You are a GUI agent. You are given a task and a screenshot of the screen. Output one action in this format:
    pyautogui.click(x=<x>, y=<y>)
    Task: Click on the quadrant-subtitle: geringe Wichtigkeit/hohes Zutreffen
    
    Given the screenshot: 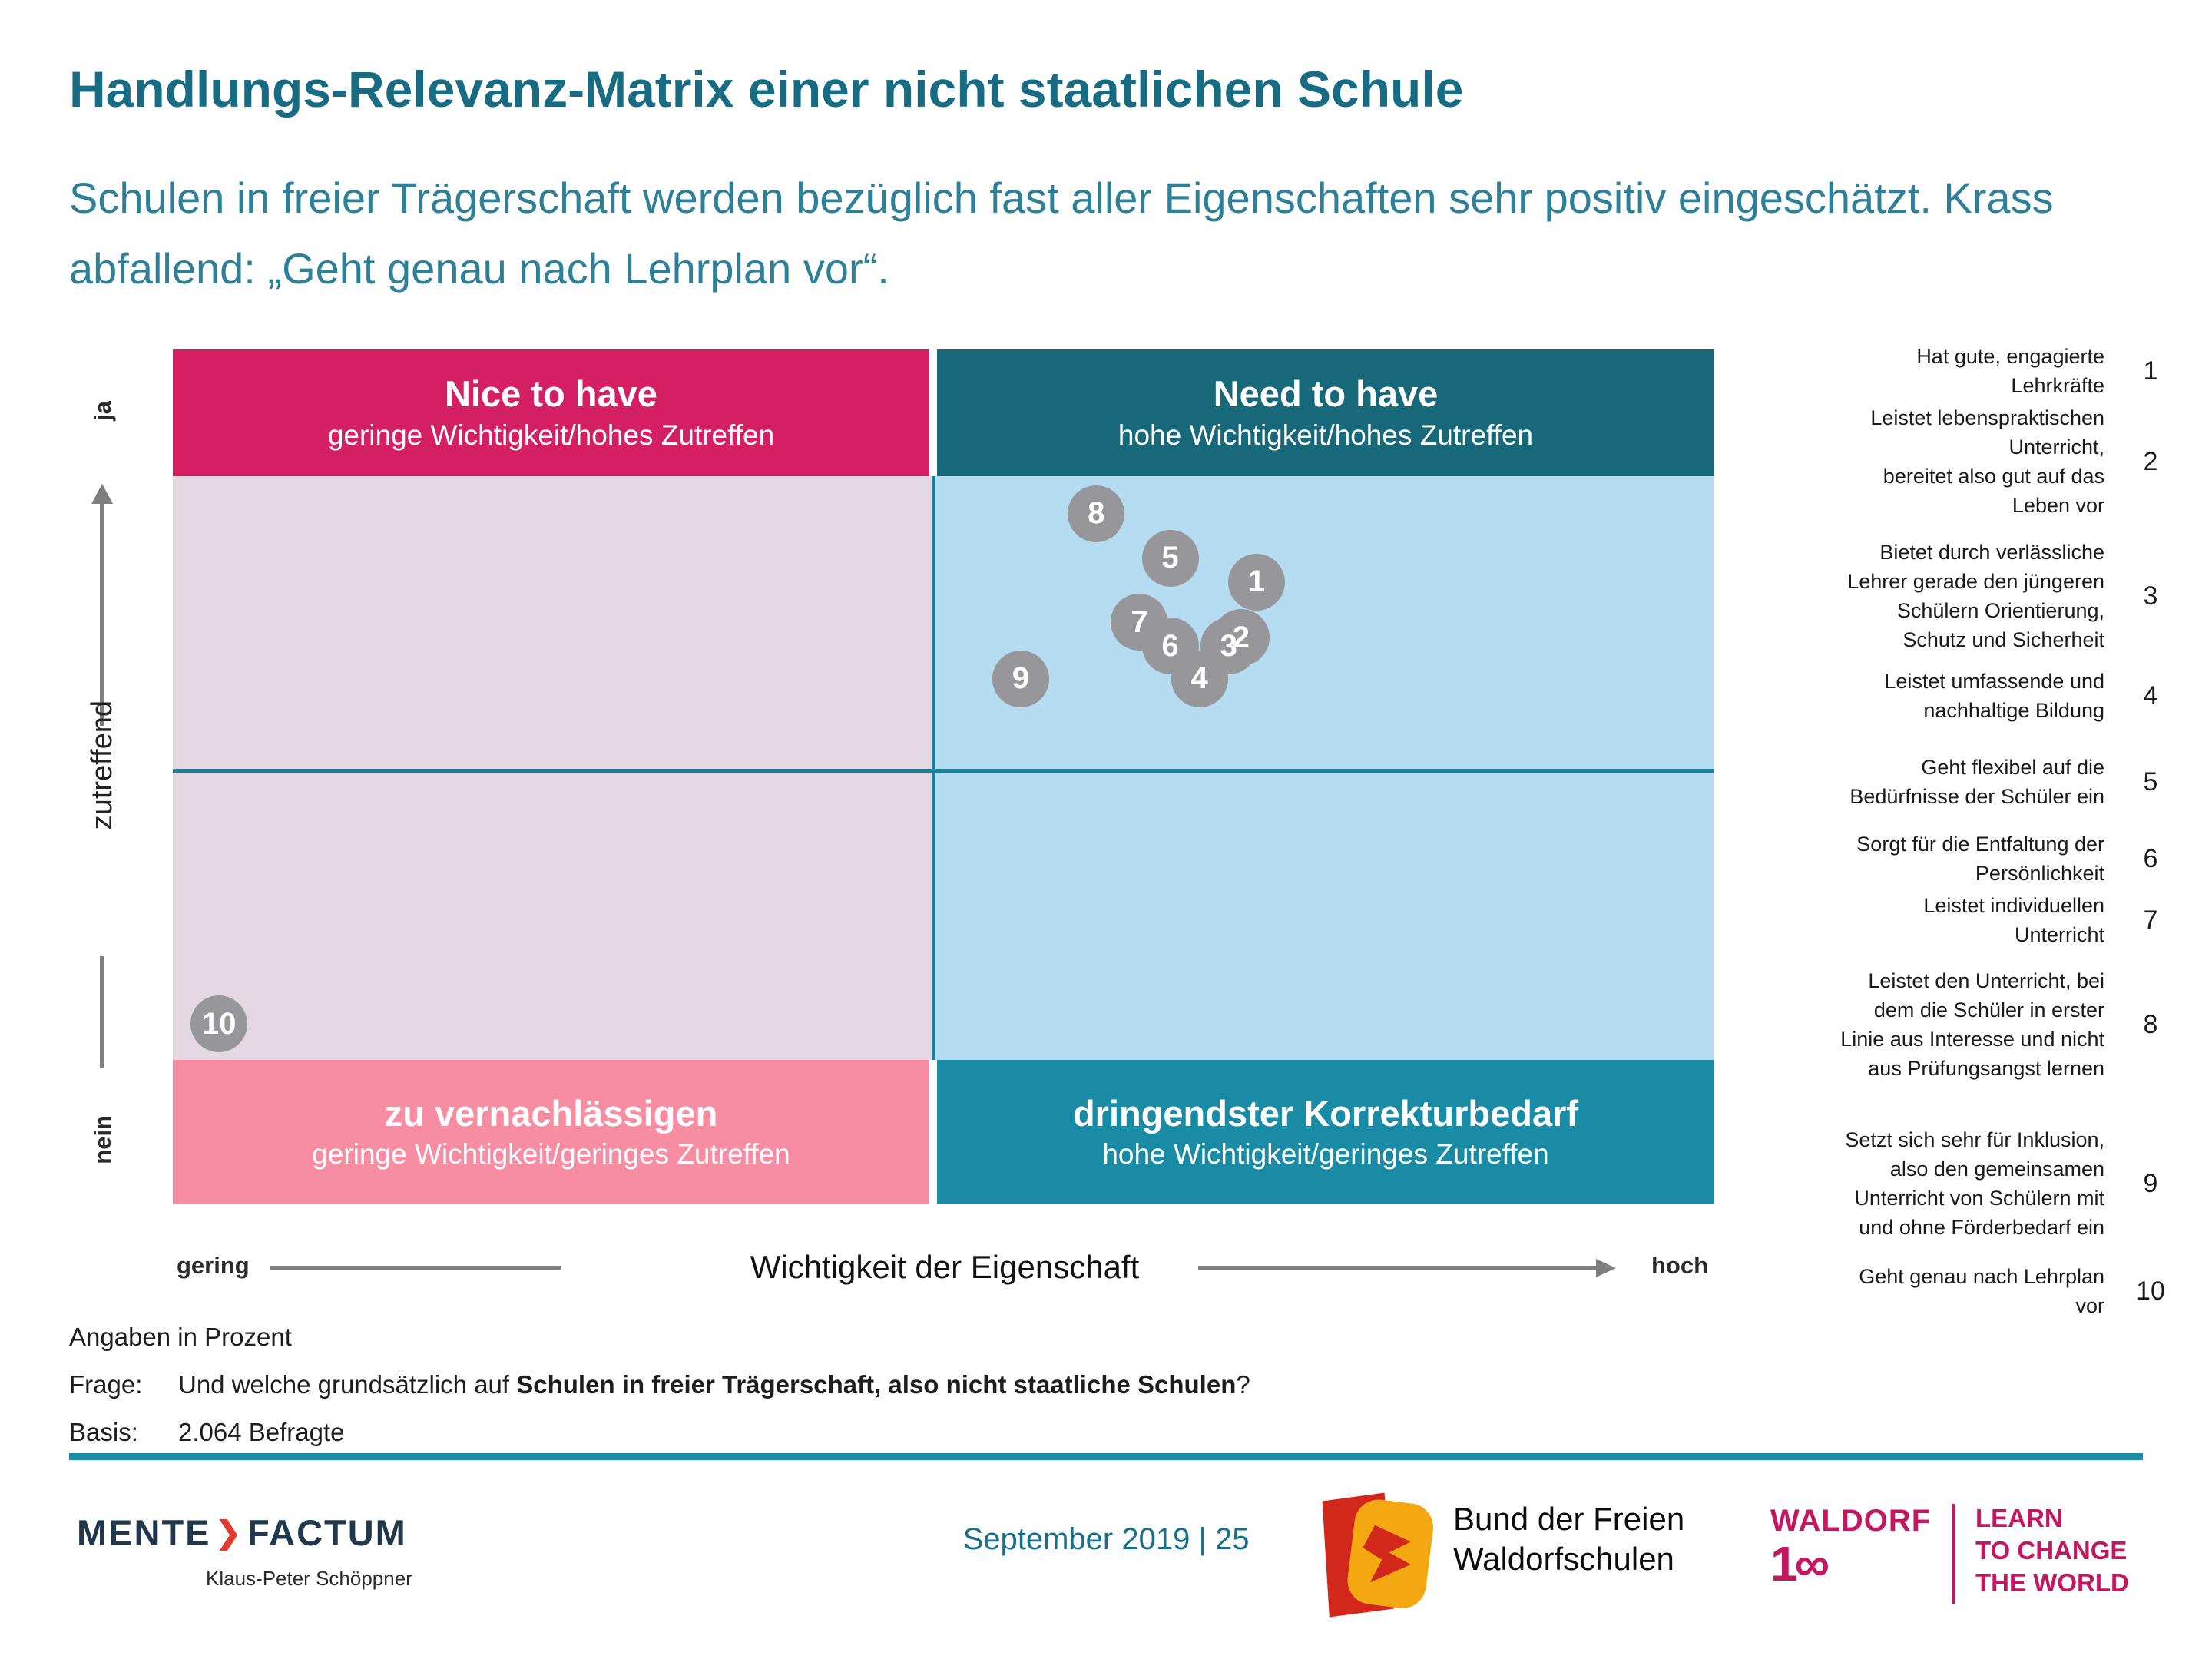 What is the action you would take?
    pyautogui.click(x=551, y=435)
    